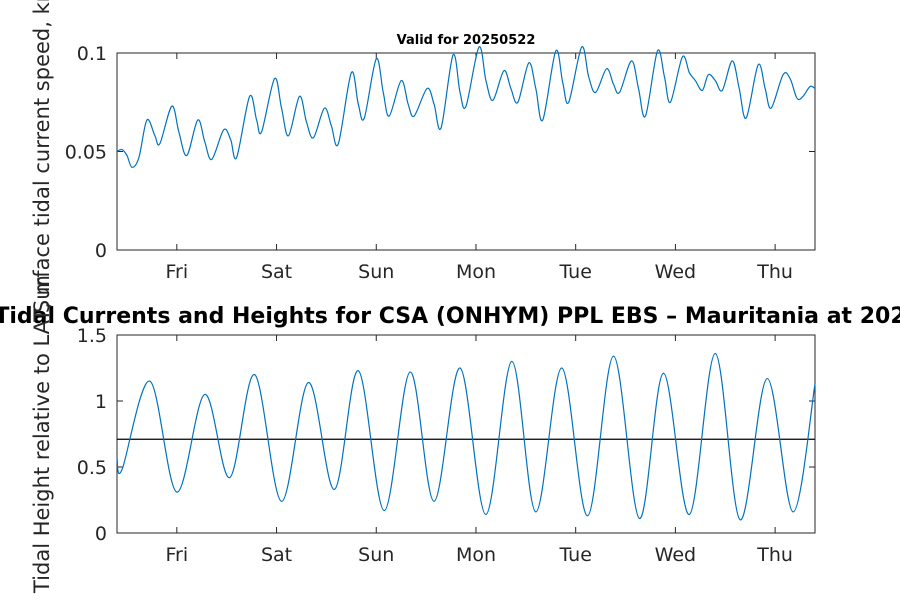 This screenshot has height=600, width=900. What do you see at coordinates (177, 272) in the screenshot?
I see `top-x-tick-label: Fri` at bounding box center [177, 272].